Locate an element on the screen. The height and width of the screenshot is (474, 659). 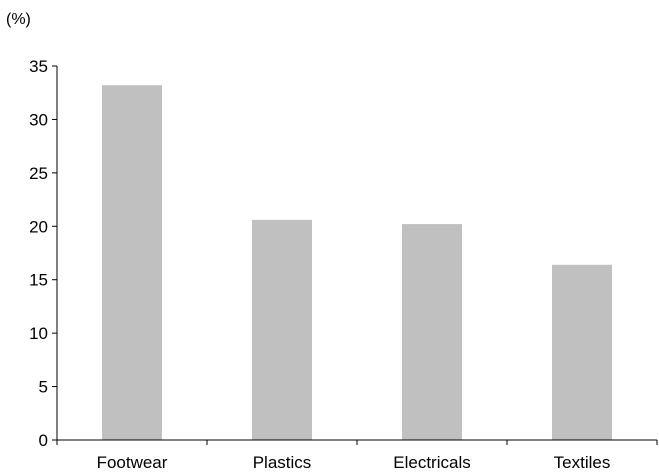
y-tick-label: 5 is located at coordinates (43, 387).